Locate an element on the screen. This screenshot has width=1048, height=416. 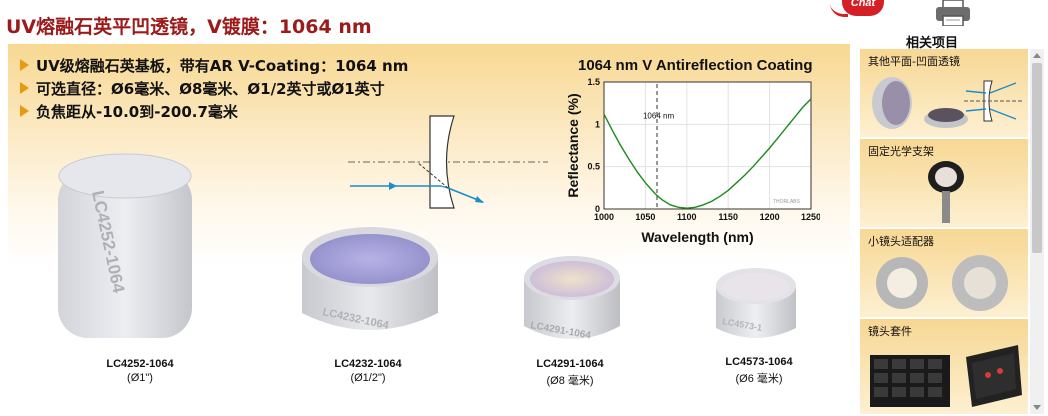
optic-mount-icon is located at coordinates (946, 192).